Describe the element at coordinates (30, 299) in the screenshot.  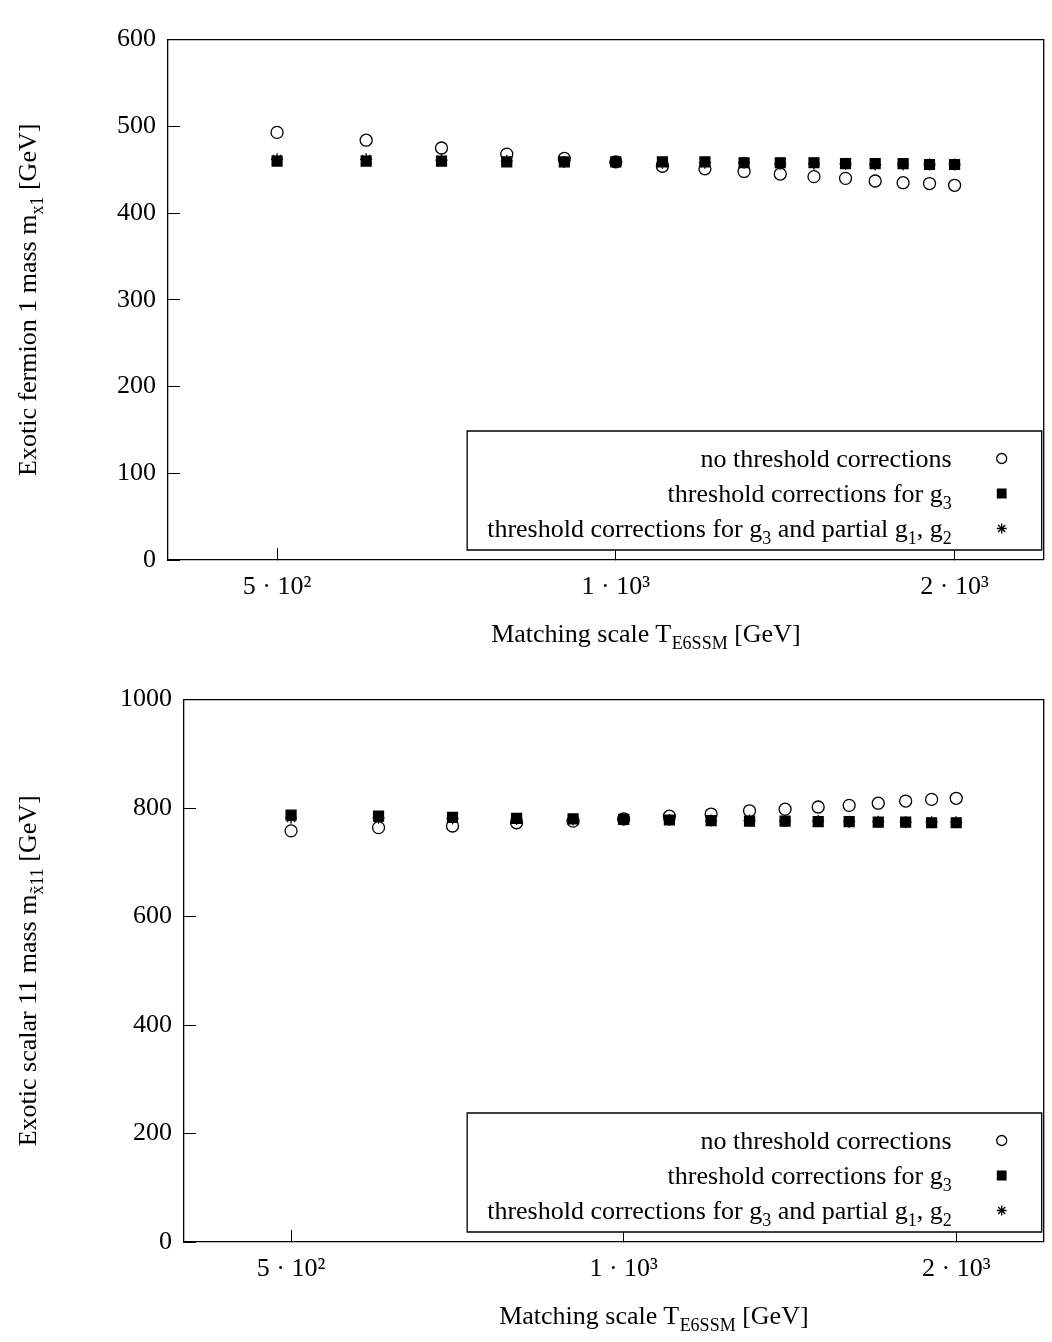
I see `y-axis-title: Exotic fermion 1 mass mx1 [GeV]` at that location.